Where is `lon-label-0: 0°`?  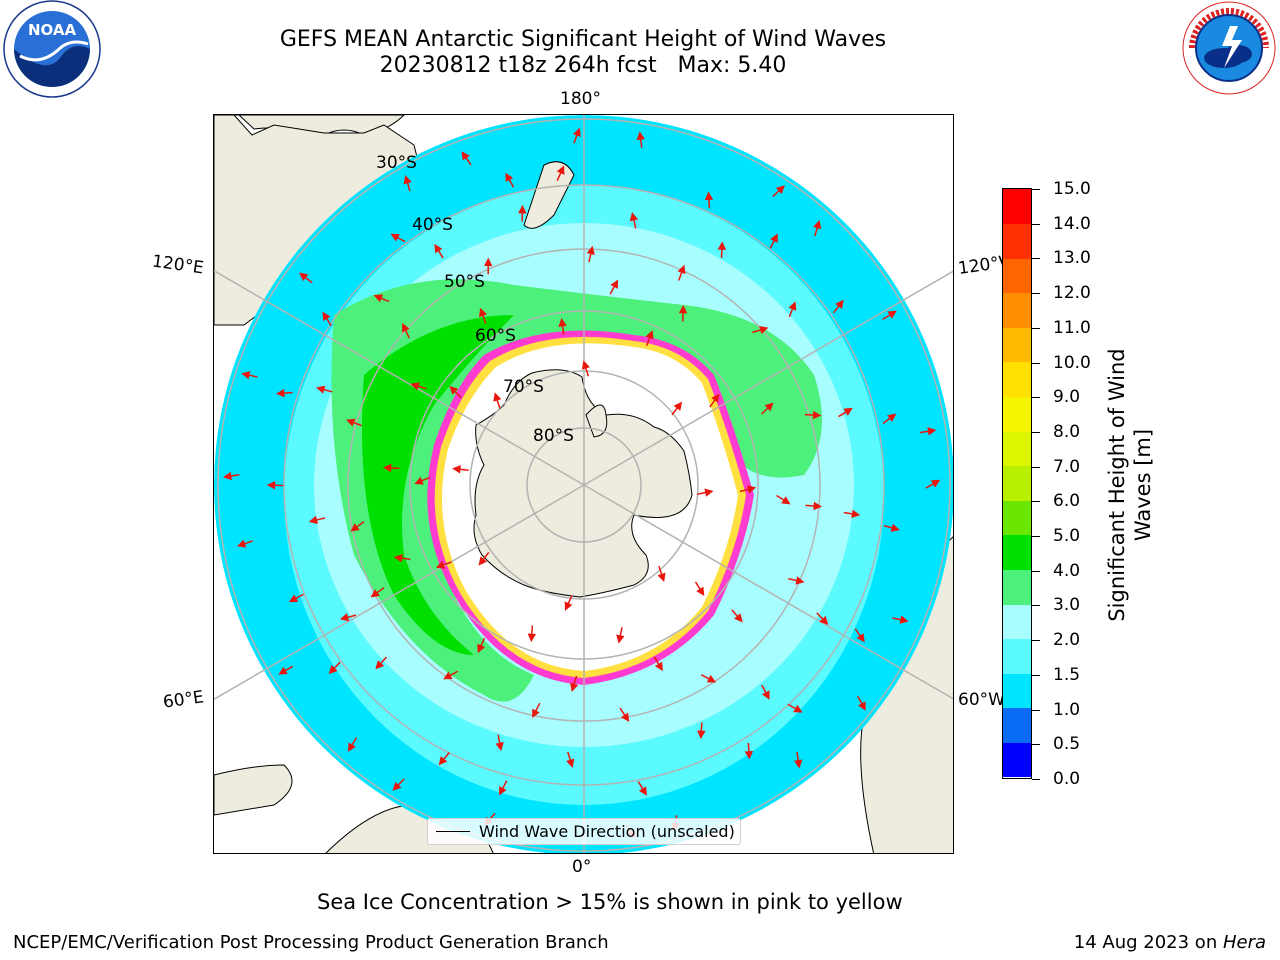 lon-label-0: 0° is located at coordinates (582, 867).